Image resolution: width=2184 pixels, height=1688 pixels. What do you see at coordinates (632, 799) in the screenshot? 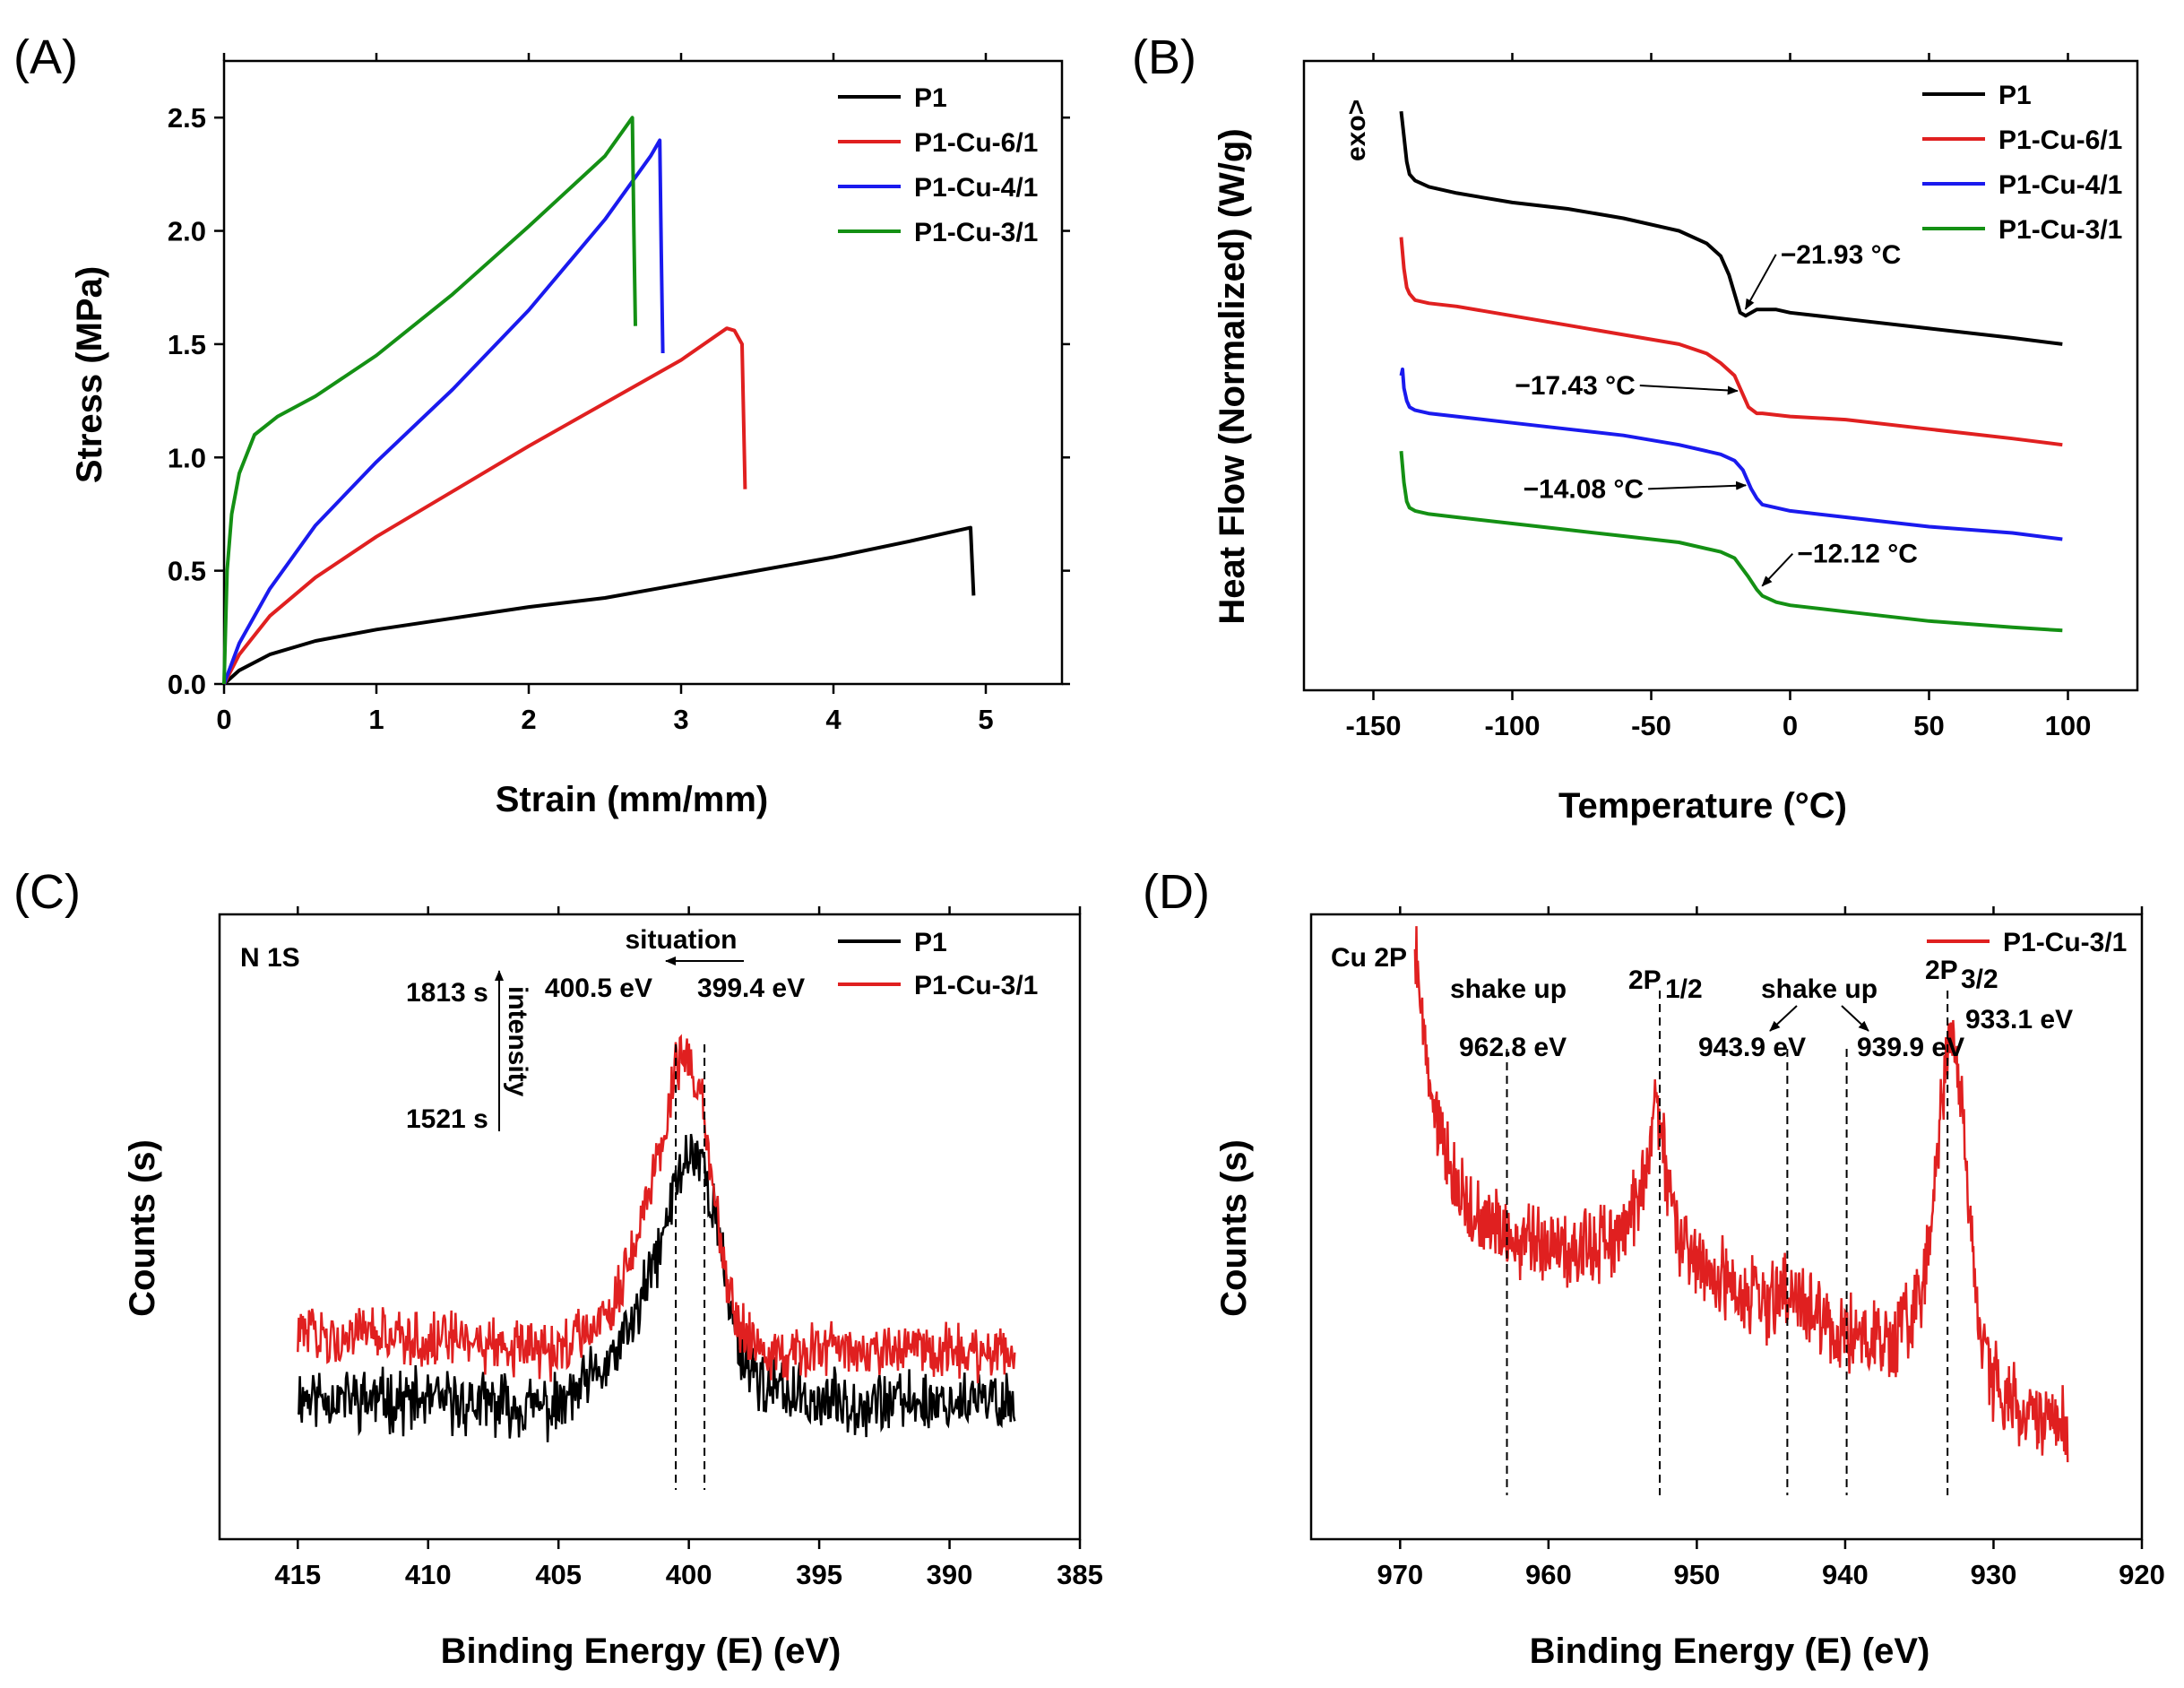
I see `panel-a-x-axis-title: Strain (mm/mm)` at bounding box center [632, 799].